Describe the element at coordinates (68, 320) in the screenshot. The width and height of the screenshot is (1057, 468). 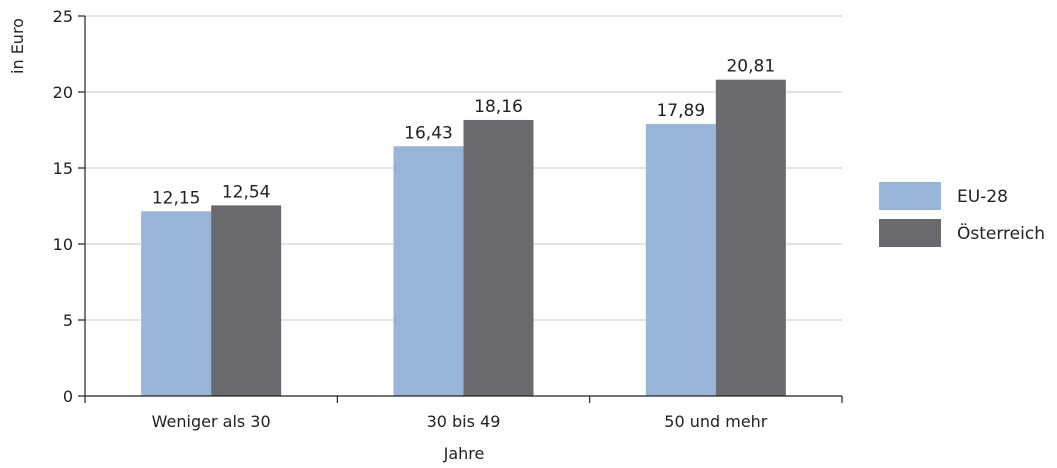
I see `y-tick-label: 5` at that location.